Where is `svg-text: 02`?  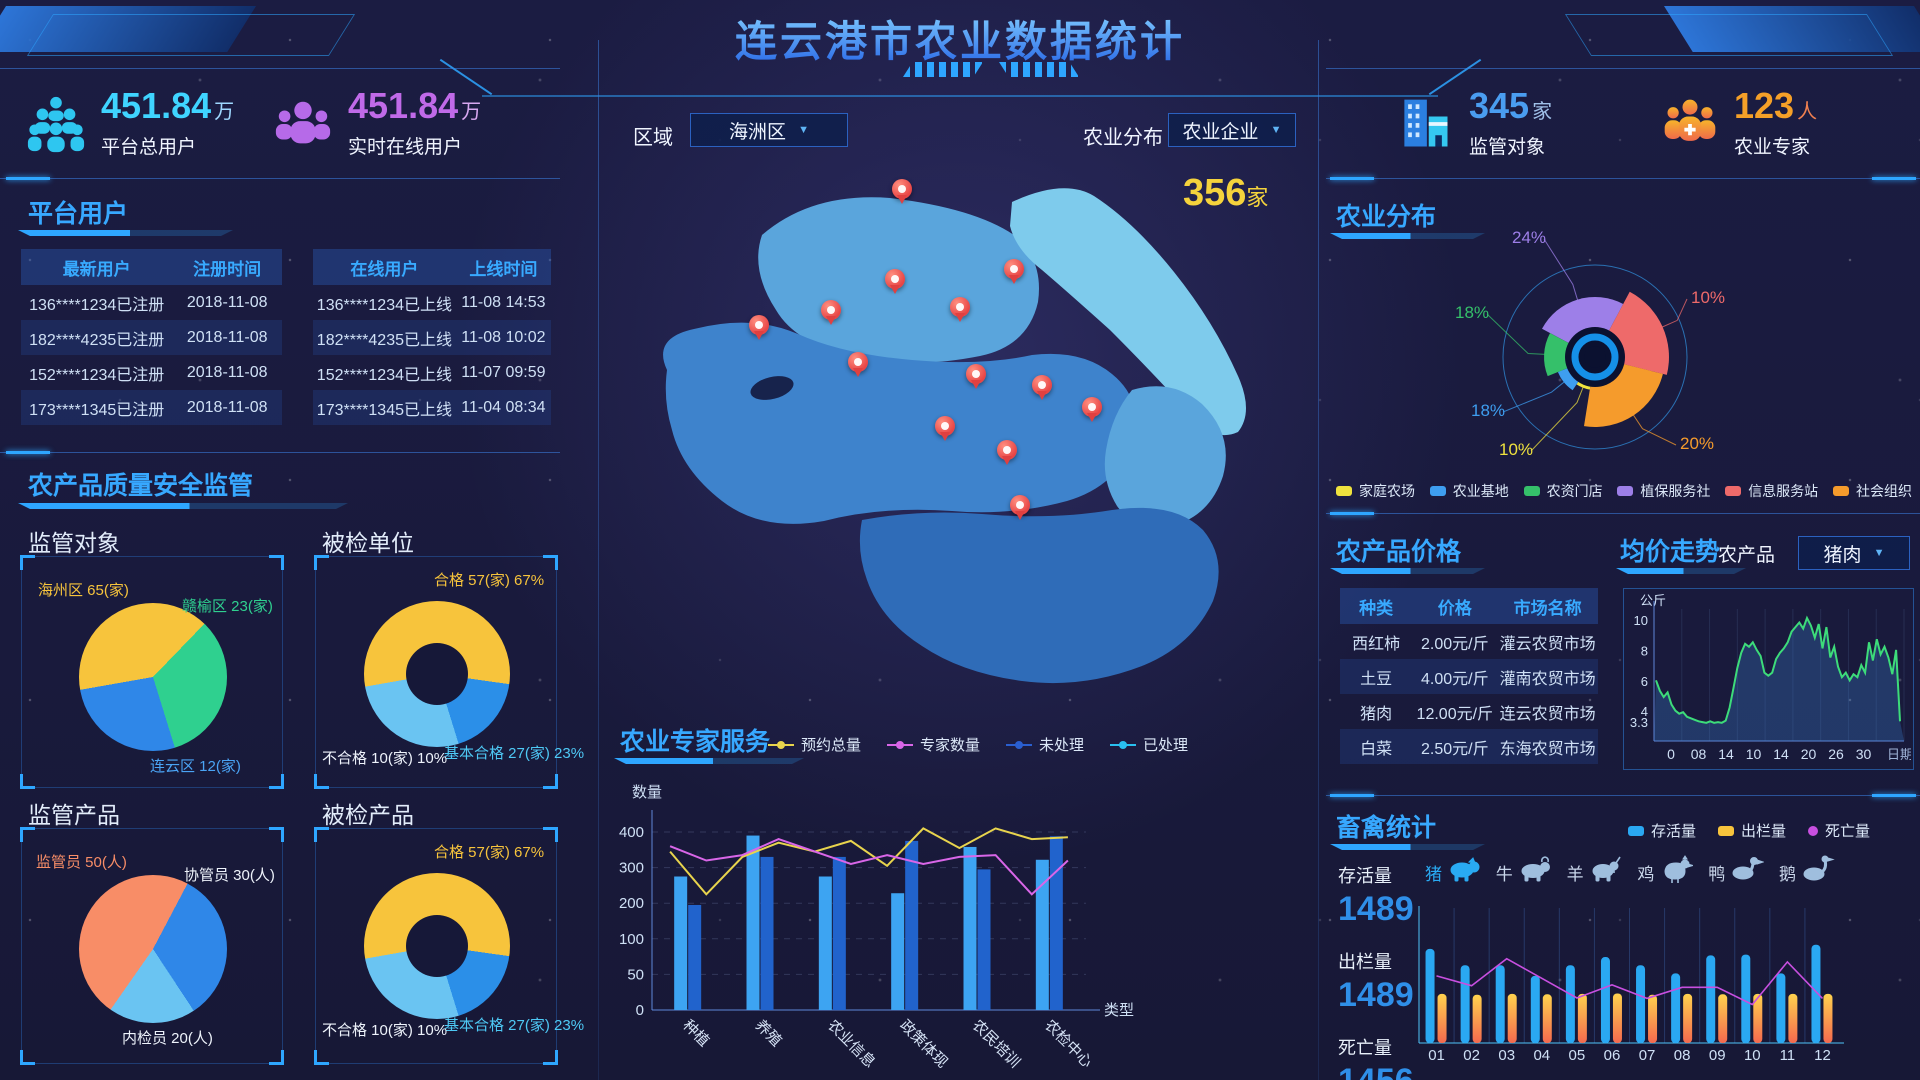 svg-text: 02 is located at coordinates (1471, 1055).